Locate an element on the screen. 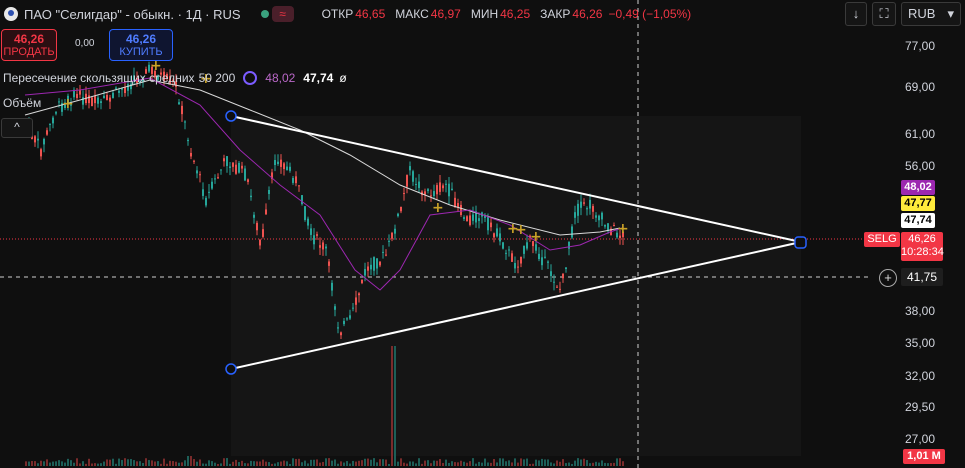 This screenshot has width=965, height=468. wave-icon: ≈ is located at coordinates (282, 14).